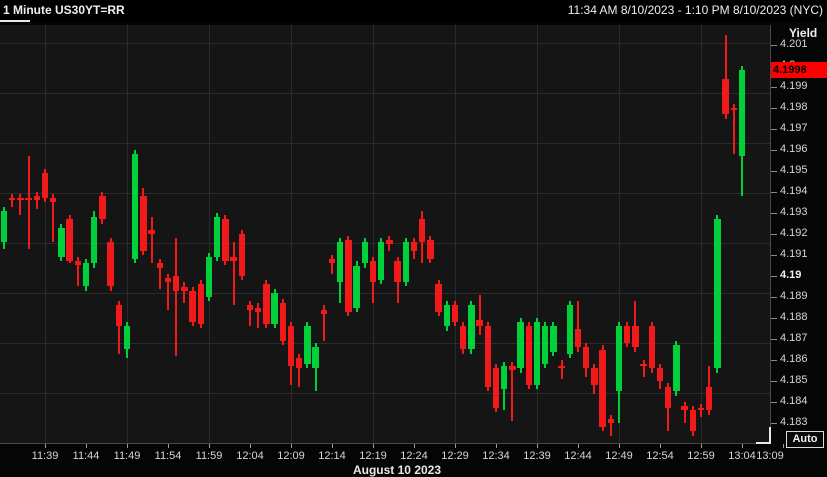 Image resolution: width=827 pixels, height=477 pixels. What do you see at coordinates (45, 456) in the screenshot?
I see `x-axis-label: 11:39` at bounding box center [45, 456].